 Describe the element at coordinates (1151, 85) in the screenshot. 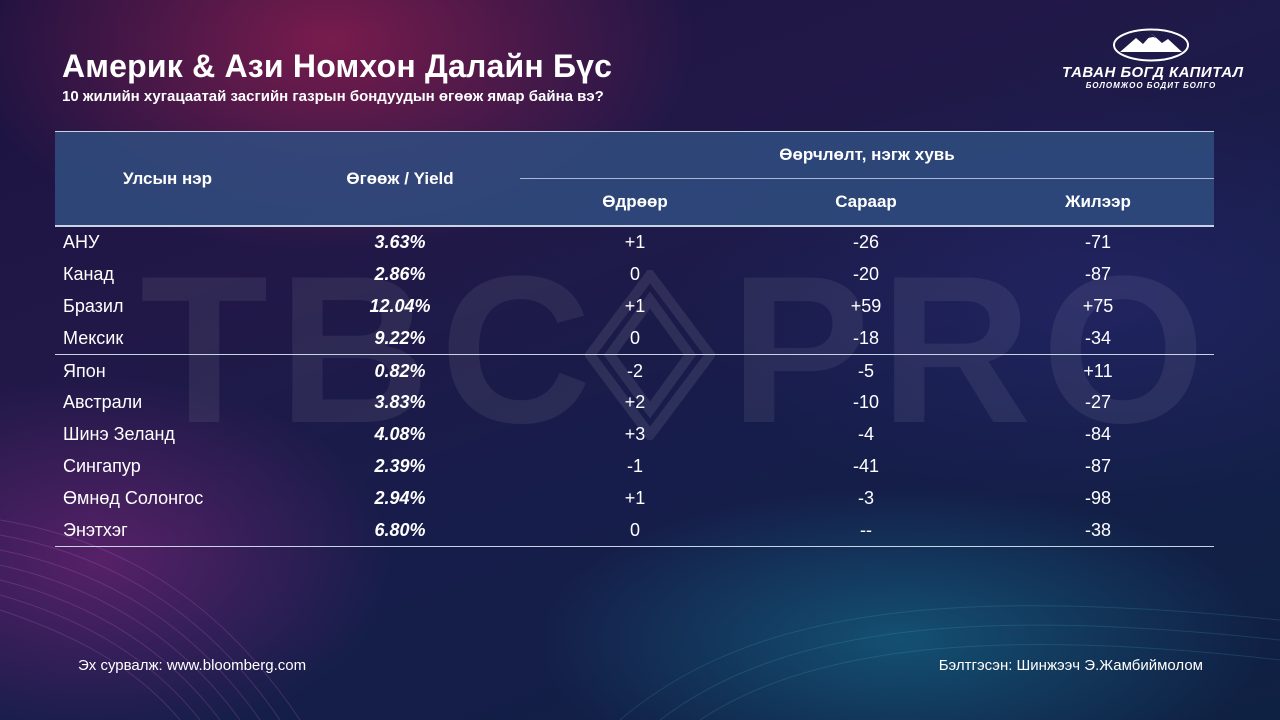

I see `brand-slogan: БОЛОМЖОО БОДИТ БОЛГО` at that location.